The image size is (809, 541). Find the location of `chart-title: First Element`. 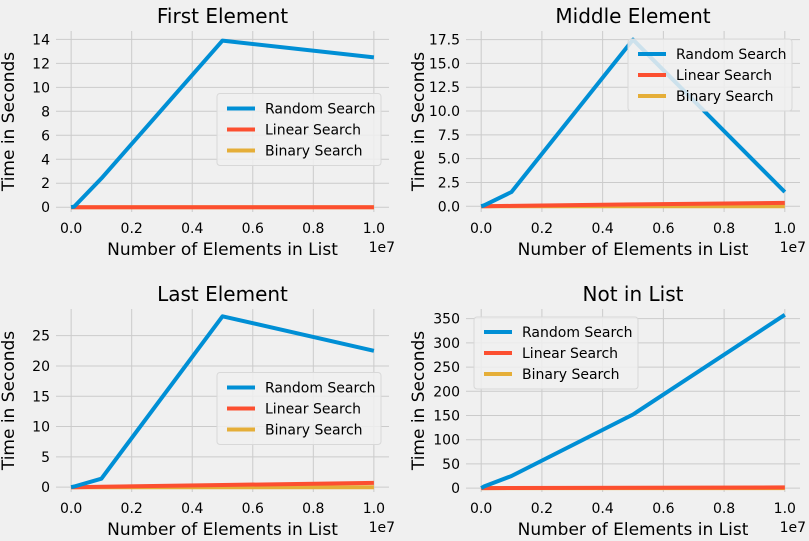

chart-title: First Element is located at coordinates (222, 16).